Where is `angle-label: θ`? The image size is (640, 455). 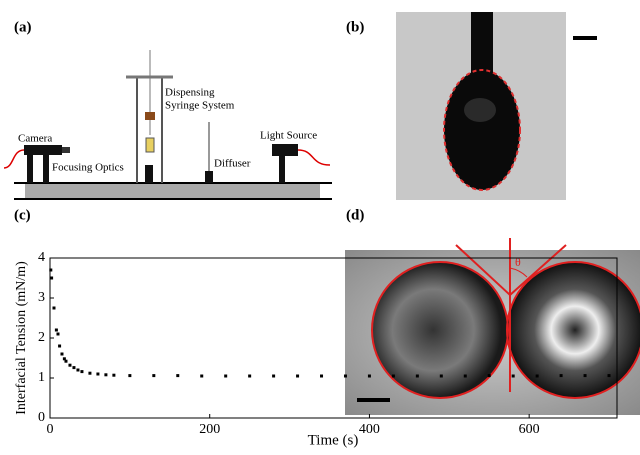 angle-label: θ is located at coordinates (518, 262).